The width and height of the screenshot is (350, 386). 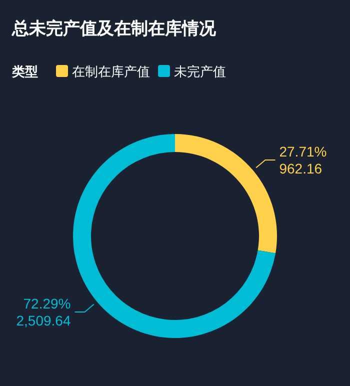 I want to click on data-label: 72.29% 2,509.64, so click(x=43, y=312).